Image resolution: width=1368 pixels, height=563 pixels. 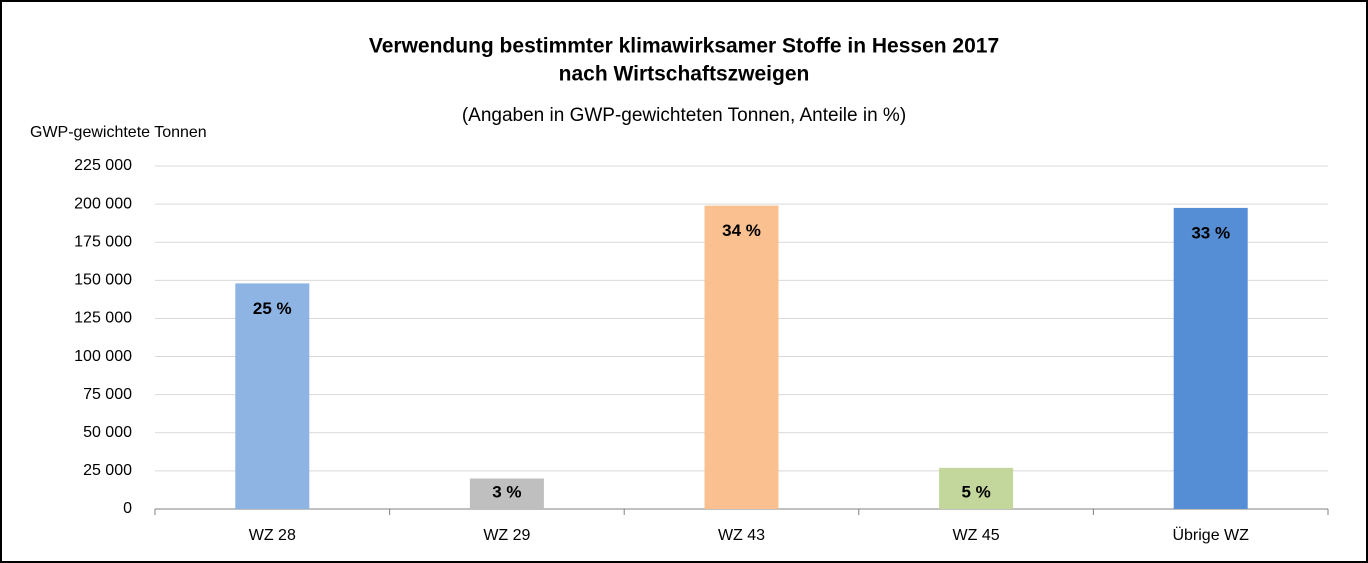 What do you see at coordinates (103, 280) in the screenshot?
I see `y-tick-label: 150 000` at bounding box center [103, 280].